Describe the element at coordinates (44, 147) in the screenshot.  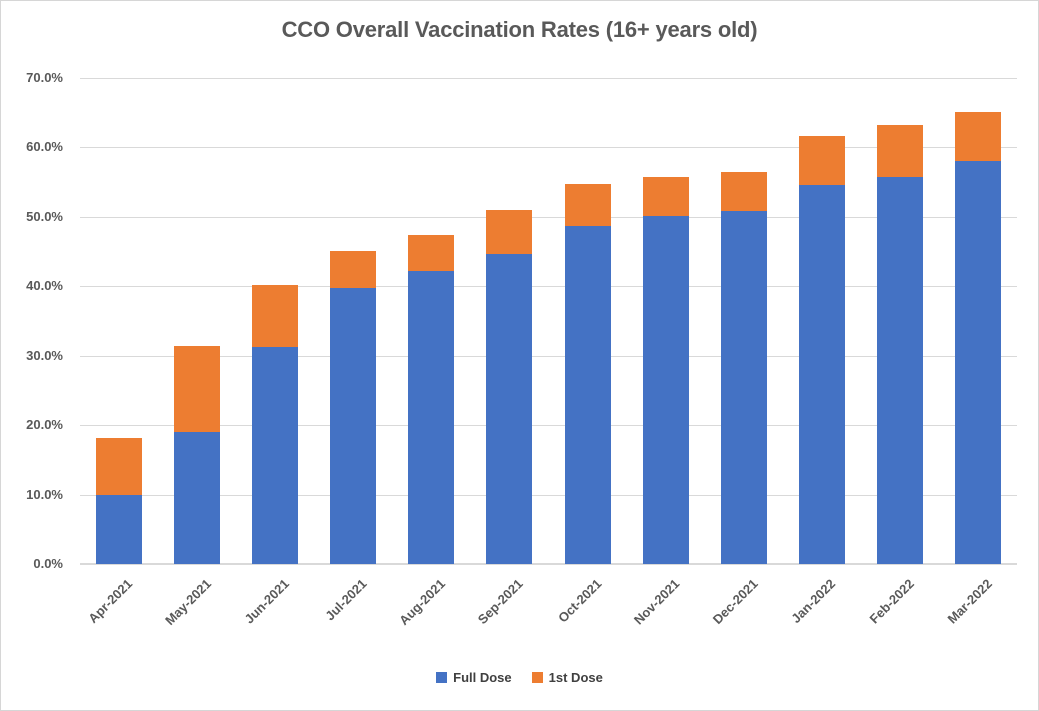
I see `y-axis-tick-label: 60.0%` at that location.